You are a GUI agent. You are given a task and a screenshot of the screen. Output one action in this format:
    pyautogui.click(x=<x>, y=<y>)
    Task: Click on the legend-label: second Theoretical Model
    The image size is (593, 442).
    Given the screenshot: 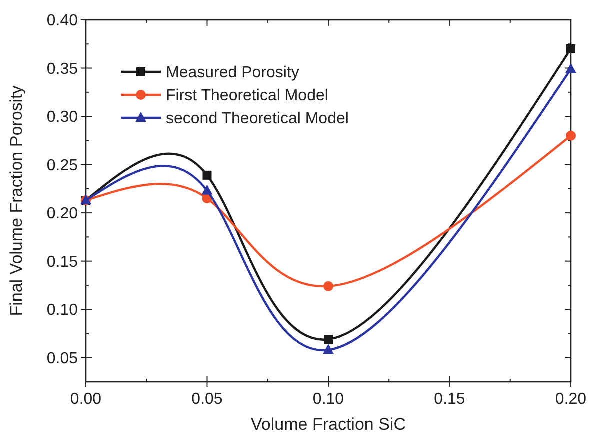 What is the action you would take?
    pyautogui.click(x=257, y=119)
    